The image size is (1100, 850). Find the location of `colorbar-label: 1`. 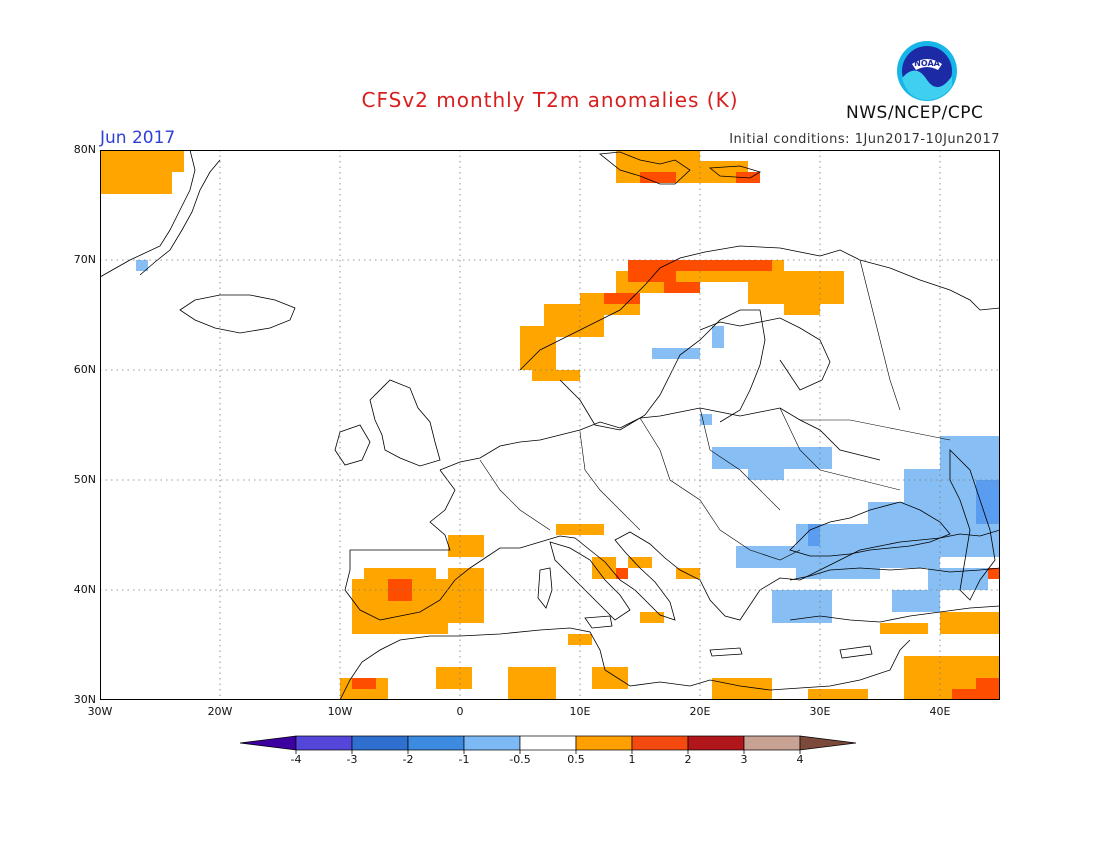

colorbar-label: 1 is located at coordinates (632, 759).